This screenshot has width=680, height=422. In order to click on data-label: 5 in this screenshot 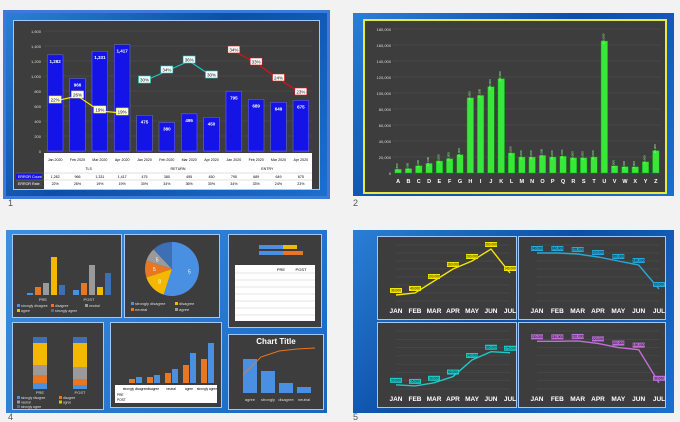, I will do `click(189, 273)`.